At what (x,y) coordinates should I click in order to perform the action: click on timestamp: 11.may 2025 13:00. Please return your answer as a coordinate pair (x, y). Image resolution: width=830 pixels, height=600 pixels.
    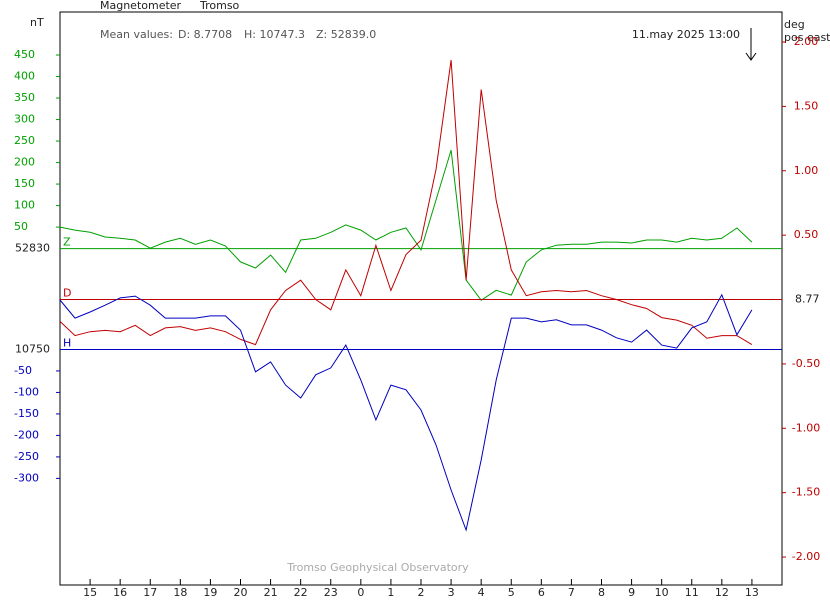
    Looking at the image, I should click on (686, 34).